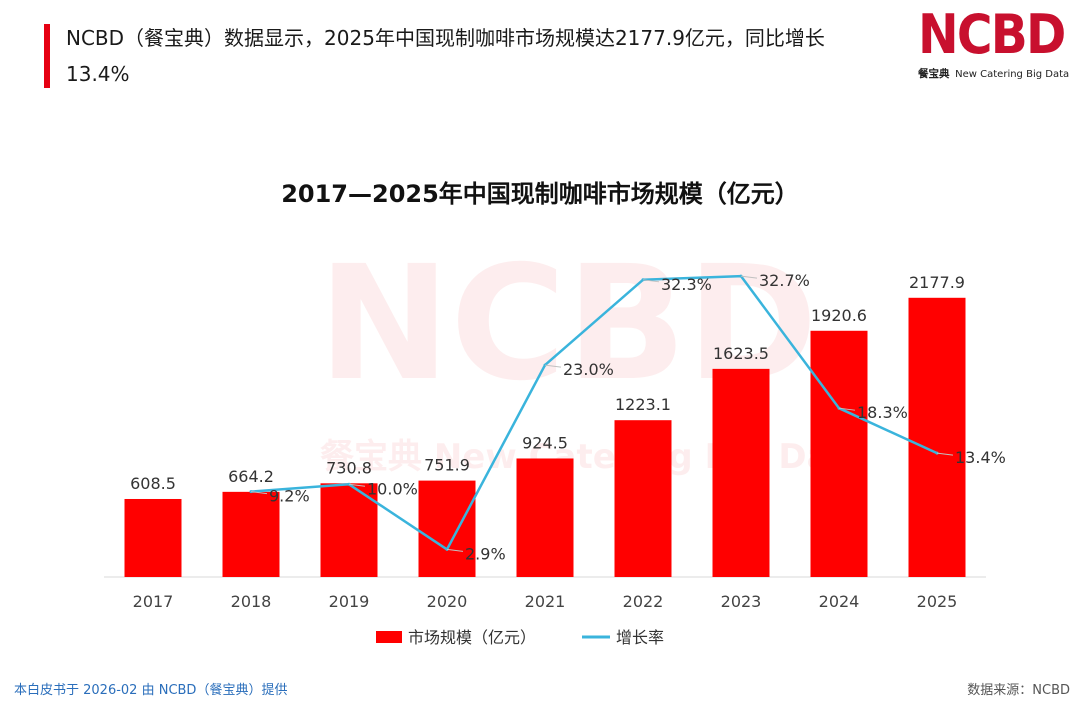 The width and height of the screenshot is (1080, 702). I want to click on growth-leader-2020, so click(455, 550).